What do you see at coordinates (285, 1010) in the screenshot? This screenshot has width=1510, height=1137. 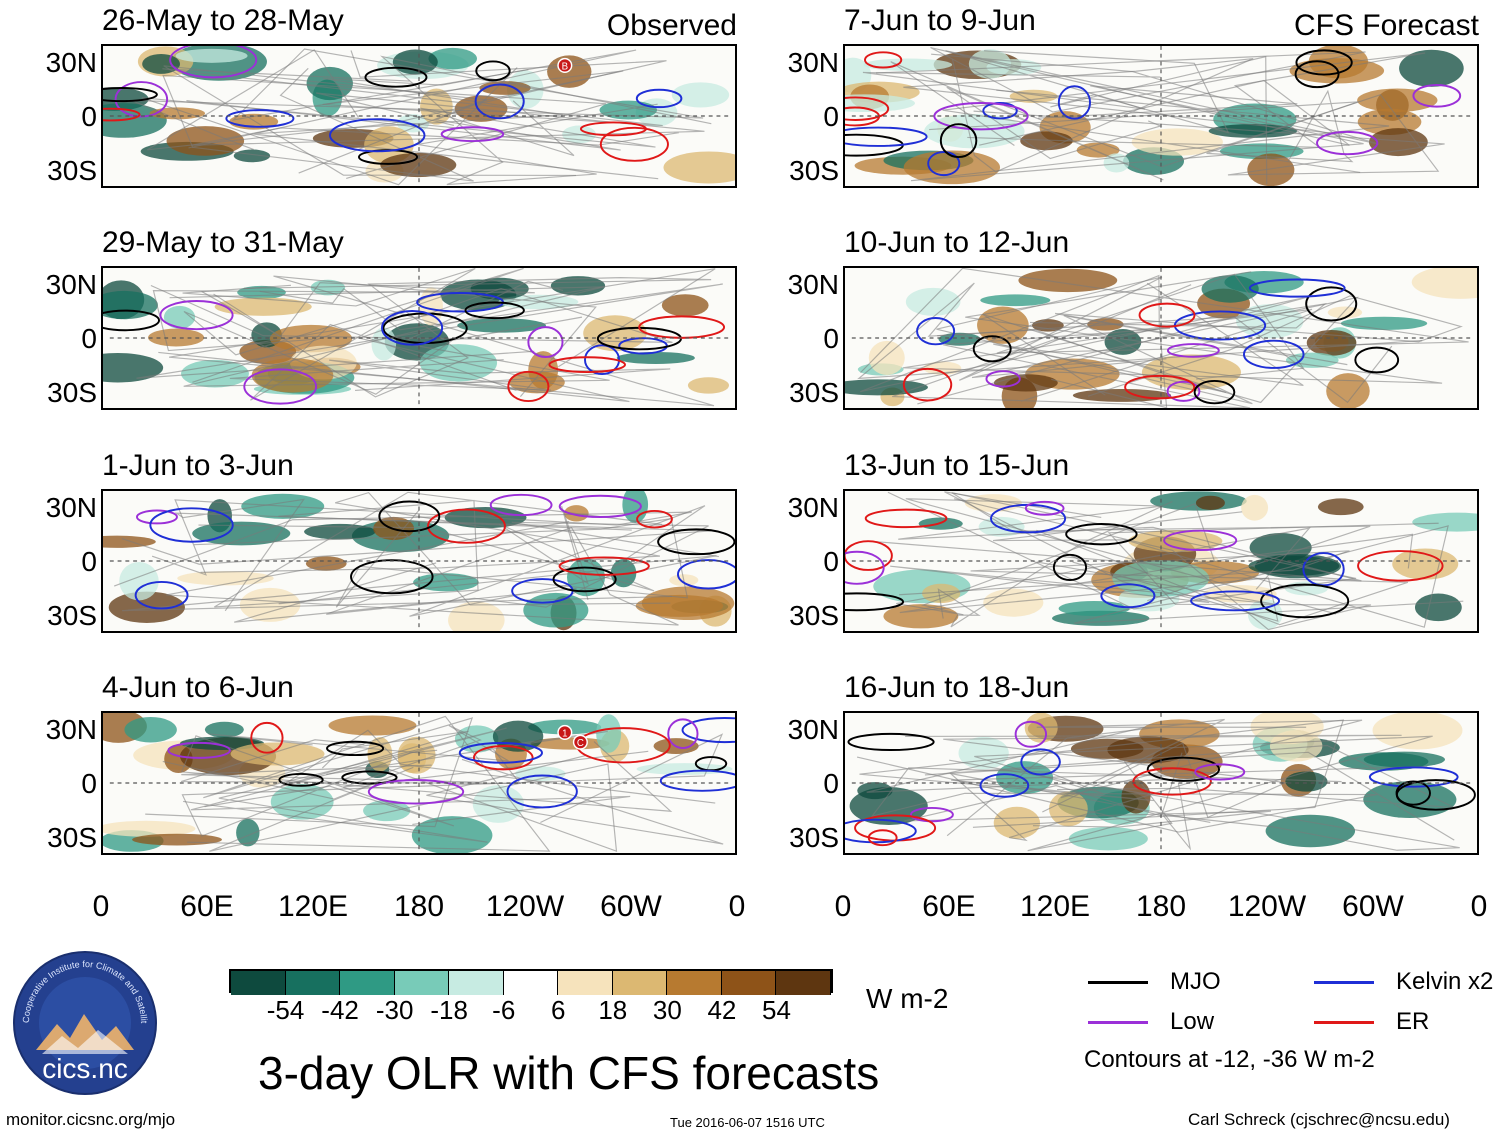 I see `colorbar-tick-label: -54` at bounding box center [285, 1010].